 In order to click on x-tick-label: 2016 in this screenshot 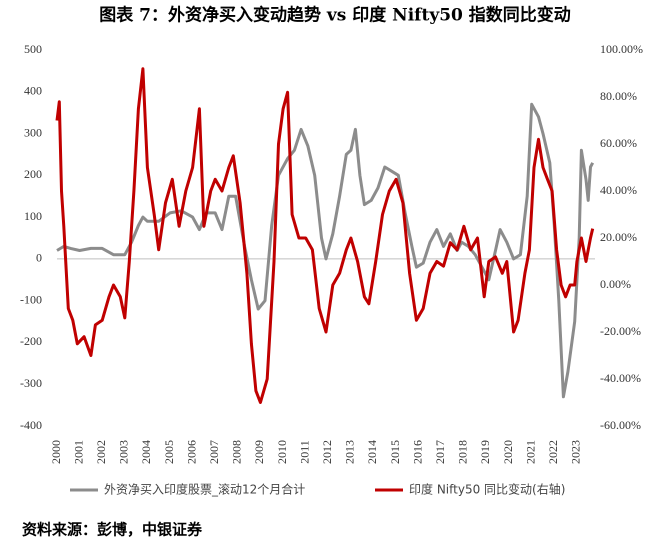, I will do `click(417, 452)`.